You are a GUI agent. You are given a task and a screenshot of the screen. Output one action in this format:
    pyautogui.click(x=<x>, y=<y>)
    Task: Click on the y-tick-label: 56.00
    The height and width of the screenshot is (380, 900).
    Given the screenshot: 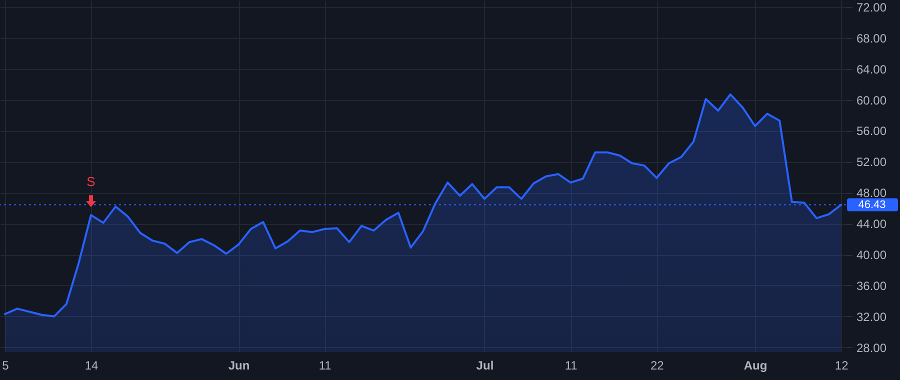 What is the action you would take?
    pyautogui.click(x=871, y=131)
    